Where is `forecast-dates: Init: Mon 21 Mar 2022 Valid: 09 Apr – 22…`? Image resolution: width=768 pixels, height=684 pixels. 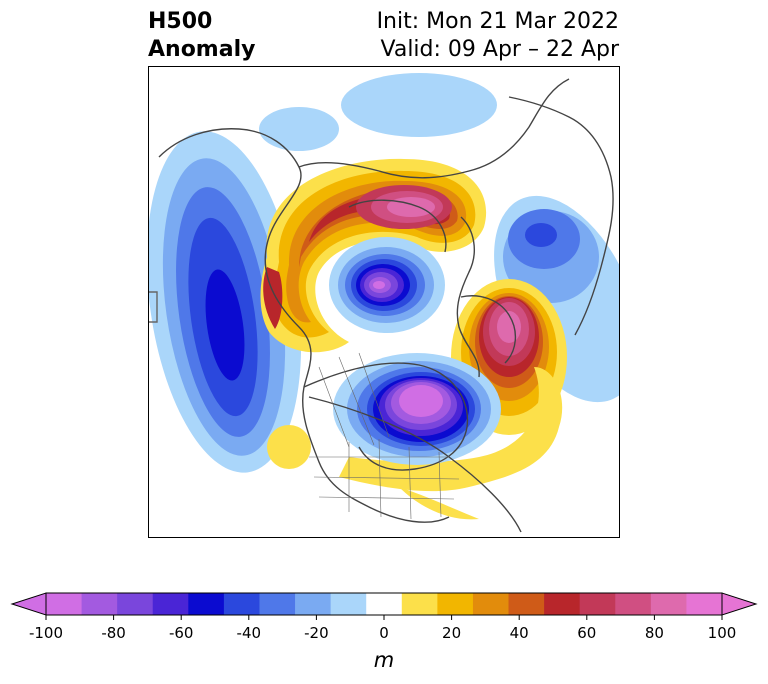
forecast-dates: Init: Mon 21 Mar 2022 Valid: 09 Apr – 22… is located at coordinates (498, 36).